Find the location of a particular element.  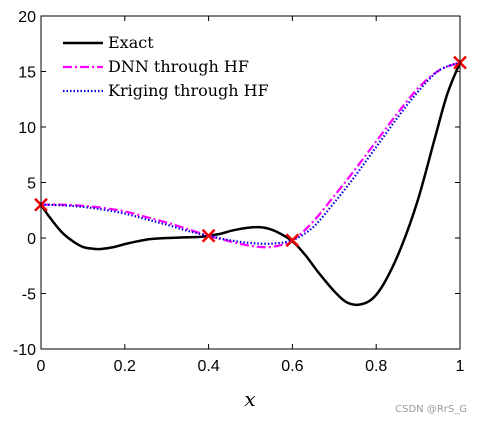

x-tick-label: 0.2 is located at coordinates (125, 366).